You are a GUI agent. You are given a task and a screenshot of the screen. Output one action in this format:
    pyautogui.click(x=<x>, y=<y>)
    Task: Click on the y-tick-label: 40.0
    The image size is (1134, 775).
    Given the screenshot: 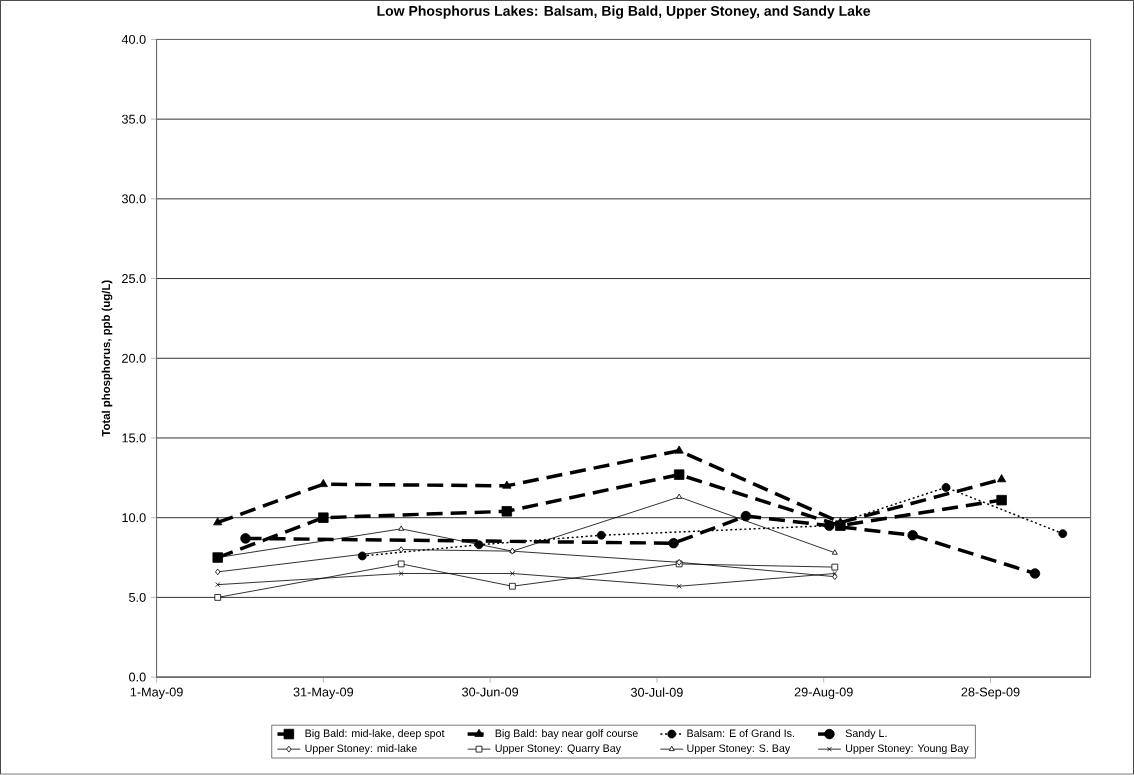 What is the action you would take?
    pyautogui.click(x=133, y=40)
    